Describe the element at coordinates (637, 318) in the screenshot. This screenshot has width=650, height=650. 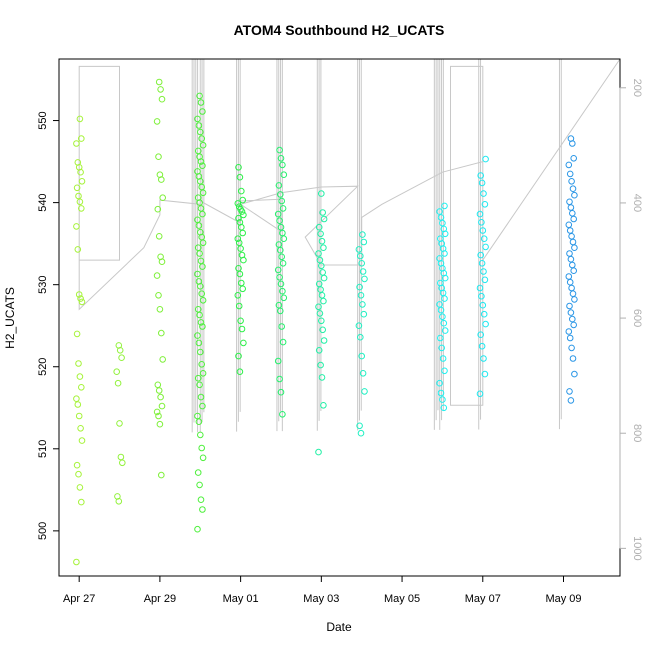
I see `y2-tick-label: 600` at that location.